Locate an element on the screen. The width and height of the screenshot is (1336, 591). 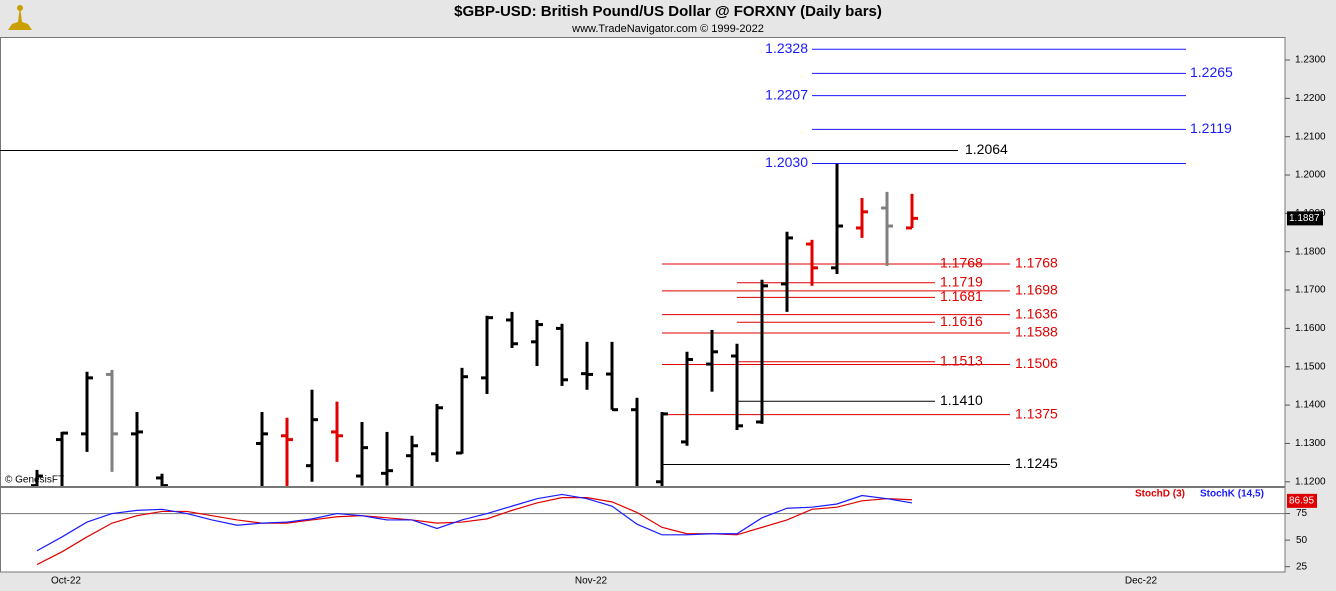
level-label: 1.1681 is located at coordinates (961, 296).